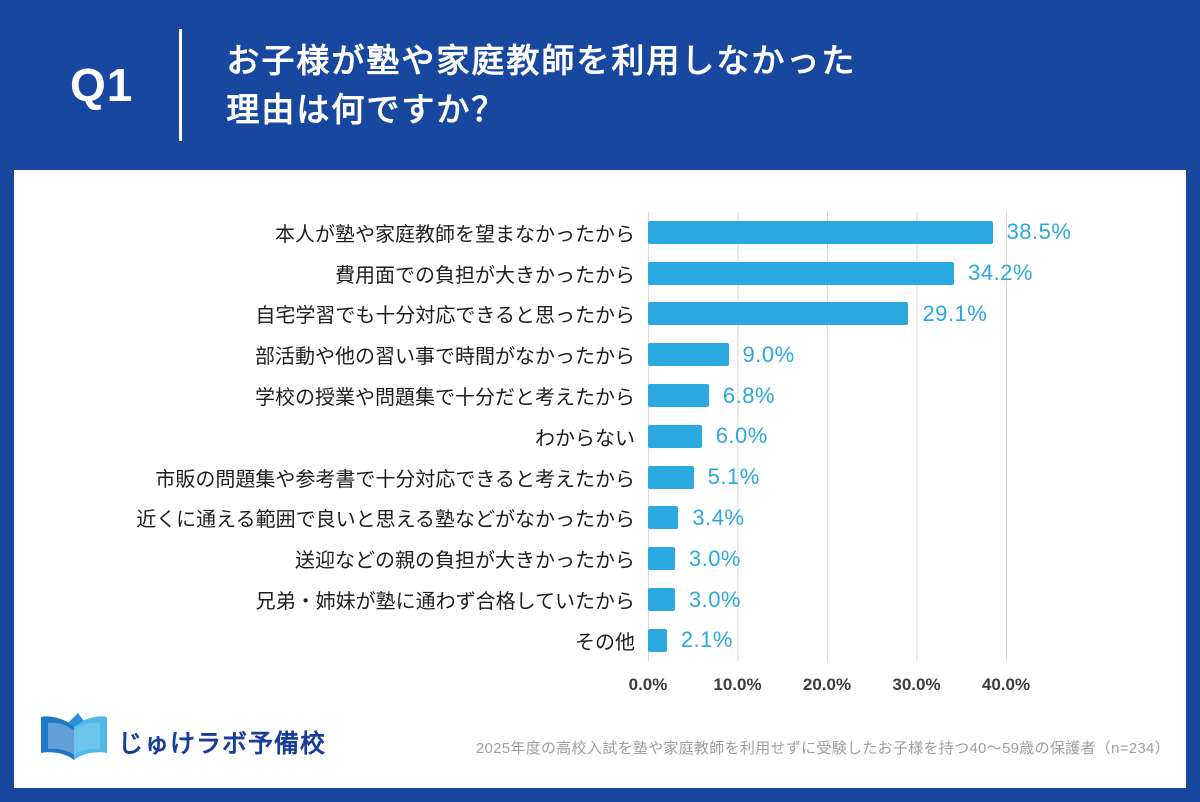  What do you see at coordinates (909, 436) in the screenshot?
I see `plot-area: 6.0%` at bounding box center [909, 436].